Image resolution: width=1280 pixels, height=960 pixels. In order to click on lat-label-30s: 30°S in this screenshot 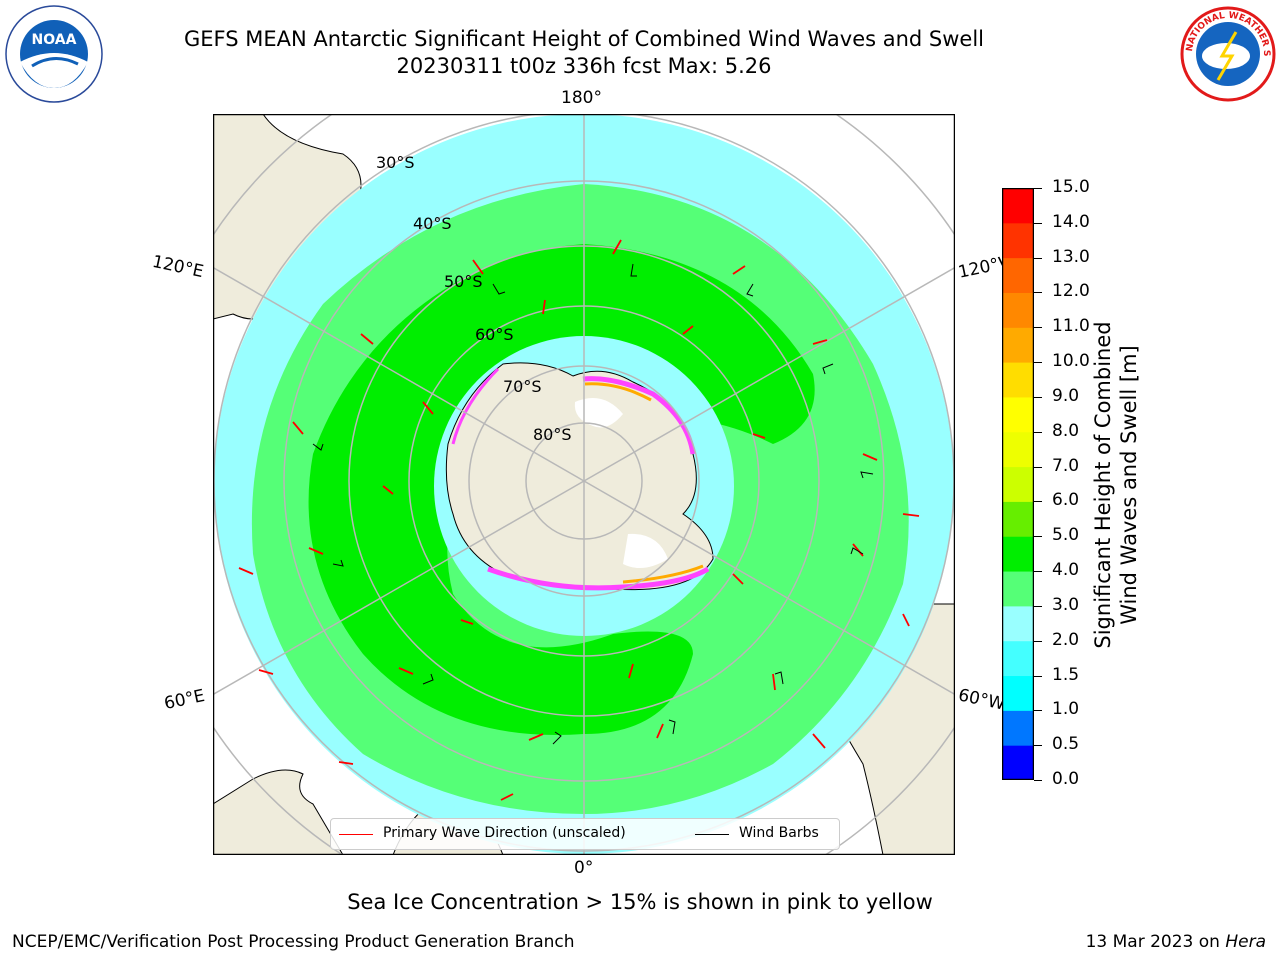, I will do `click(395, 162)`.